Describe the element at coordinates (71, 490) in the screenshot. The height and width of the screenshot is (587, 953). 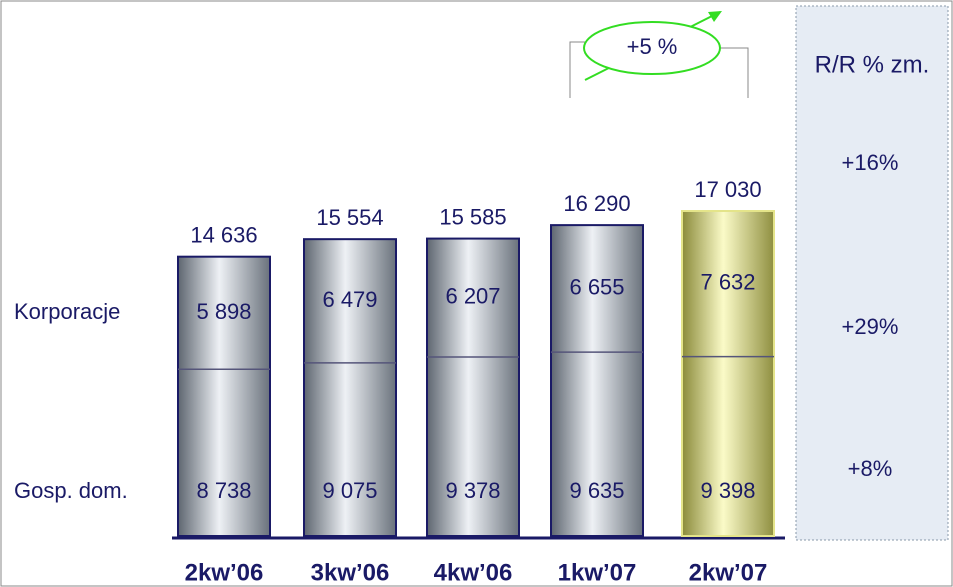
I see `series-label: Gosp. dom.` at that location.